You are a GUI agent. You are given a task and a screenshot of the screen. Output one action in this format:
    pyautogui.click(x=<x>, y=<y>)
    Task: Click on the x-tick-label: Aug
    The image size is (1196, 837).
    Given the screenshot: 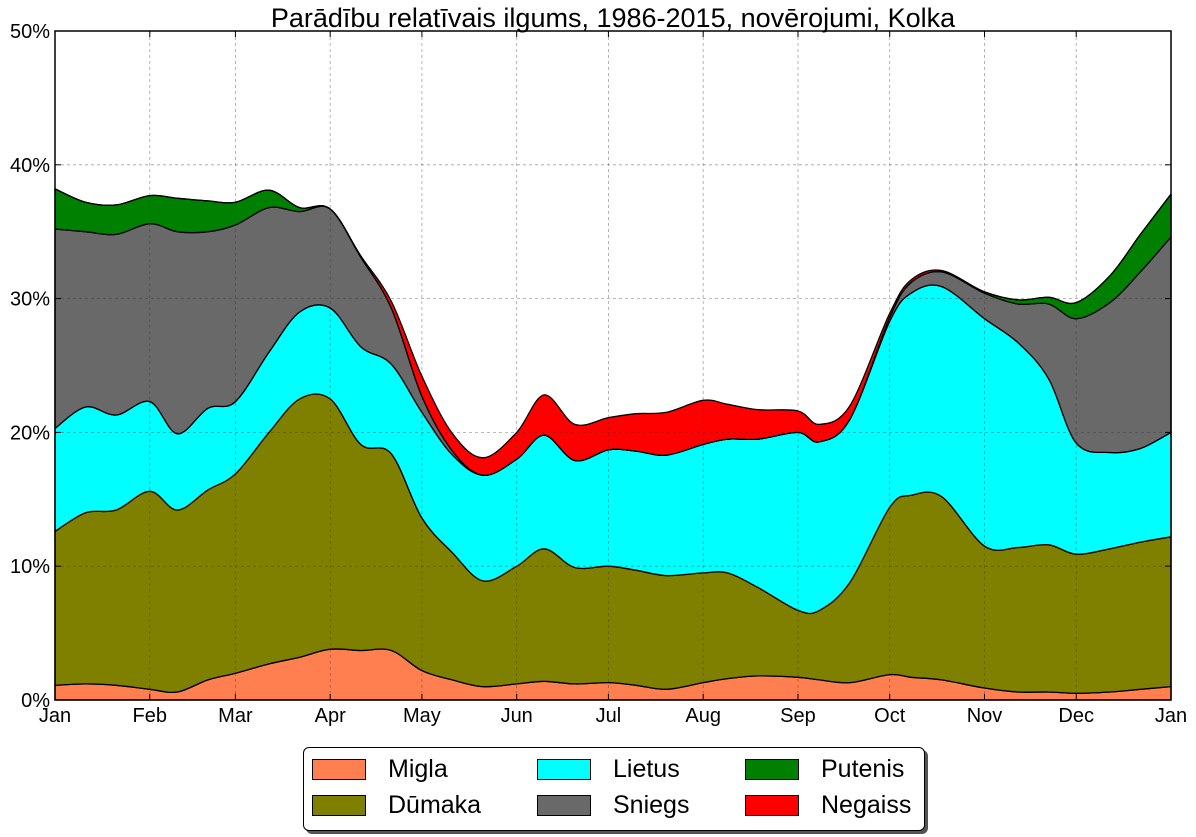 What is the action you would take?
    pyautogui.click(x=703, y=716)
    